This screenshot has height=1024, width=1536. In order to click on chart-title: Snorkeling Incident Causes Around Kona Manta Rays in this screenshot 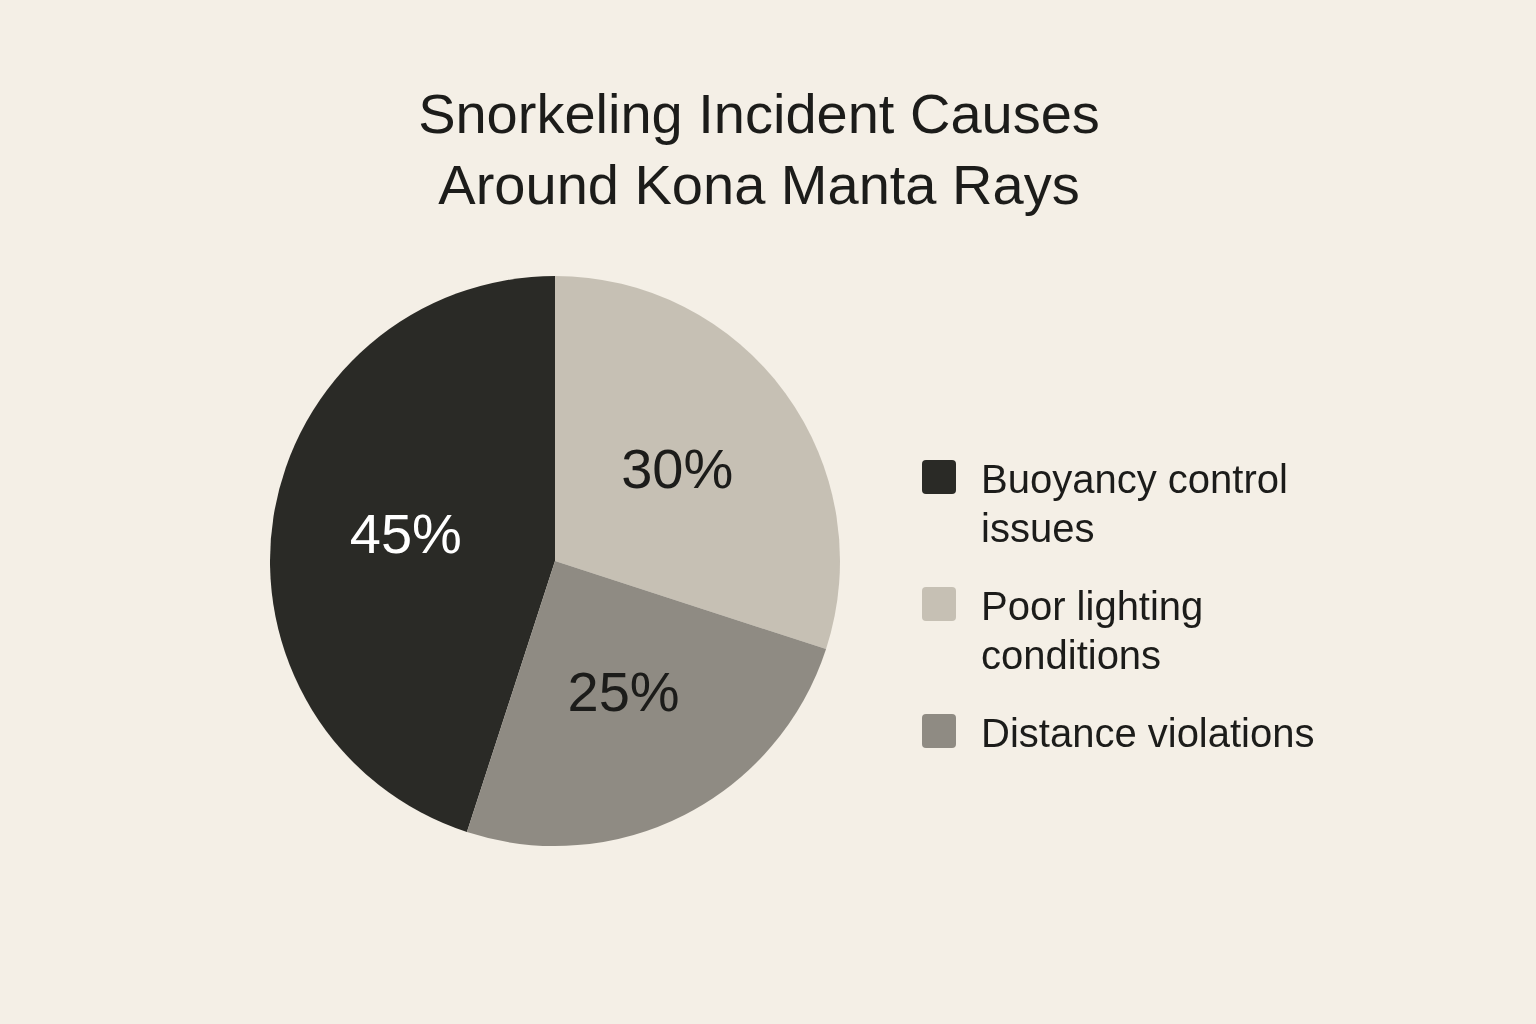, I will do `click(759, 149)`.